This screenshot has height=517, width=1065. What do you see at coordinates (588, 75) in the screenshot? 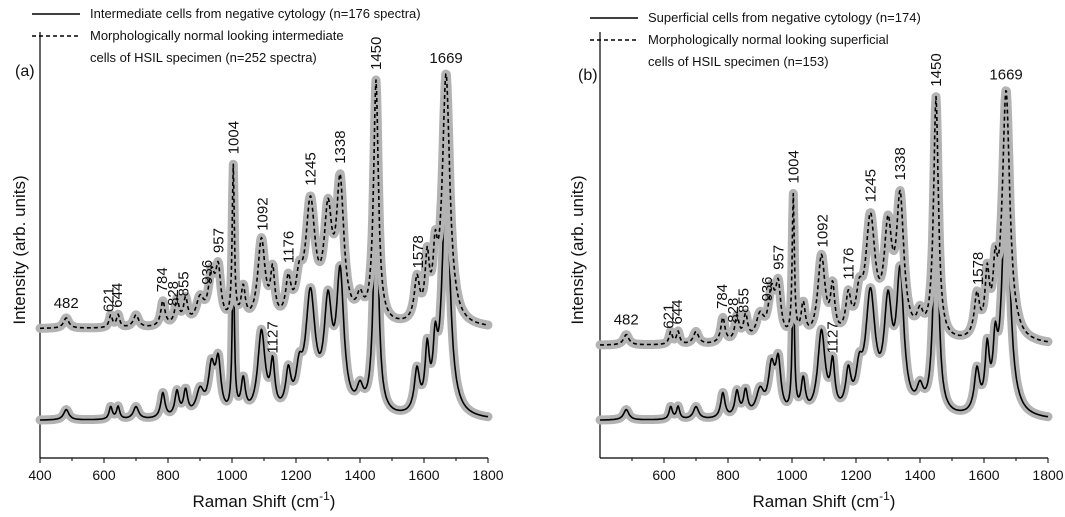
I see `panel-label: (b)` at bounding box center [588, 75].